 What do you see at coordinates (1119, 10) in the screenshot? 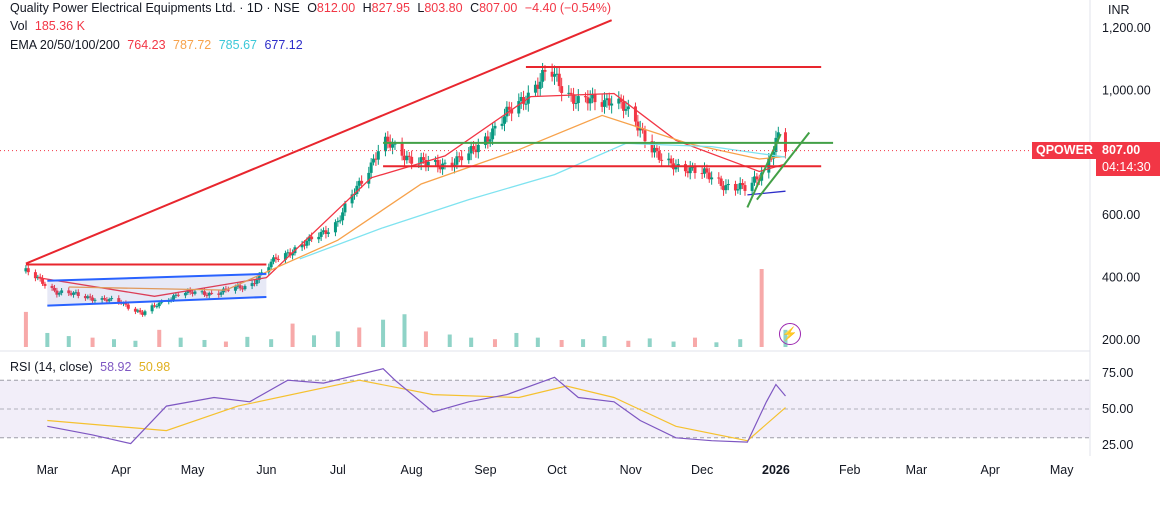
I see `currency-label: INR` at bounding box center [1119, 10].